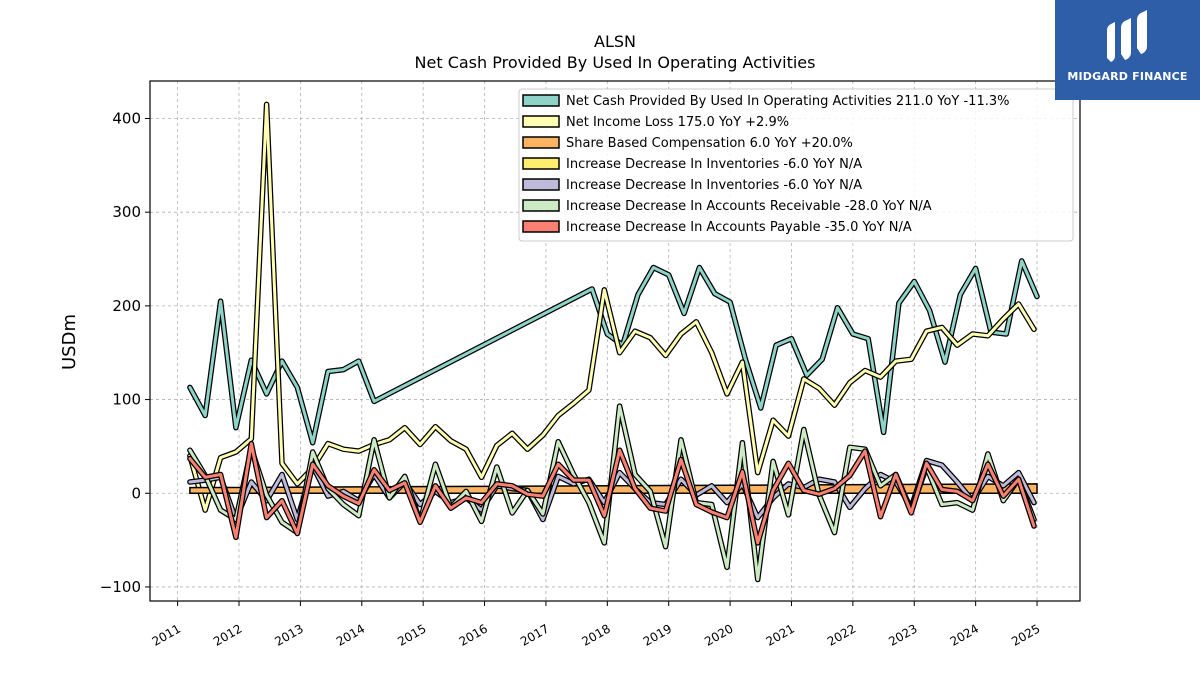 This screenshot has width=1200, height=675. I want to click on brand-logo: MIDGARD FINANCE, so click(1127, 50).